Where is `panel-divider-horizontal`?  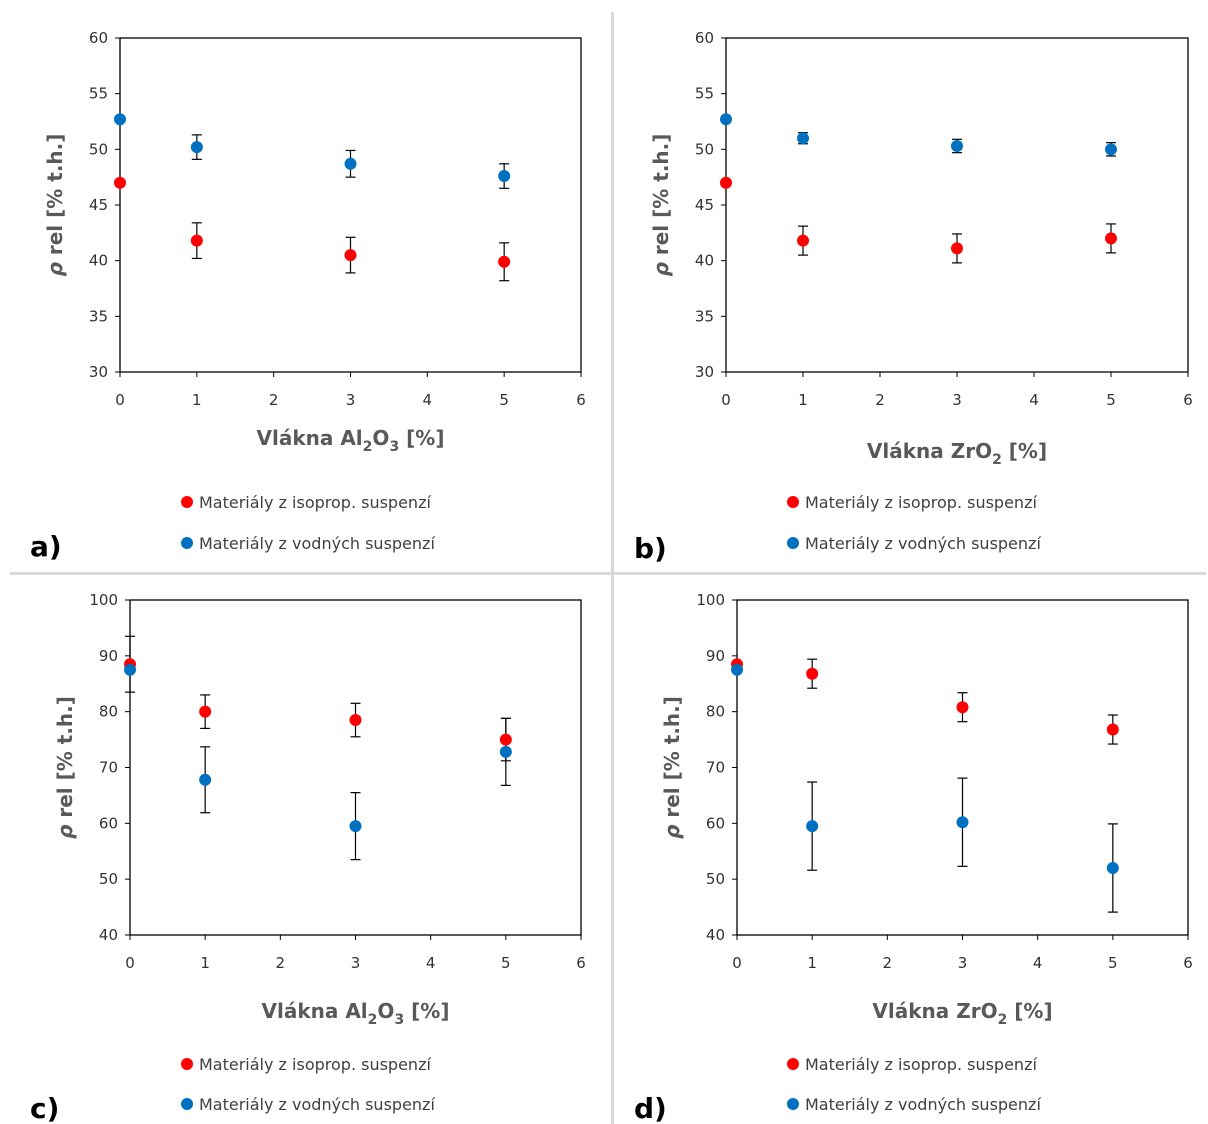
panel-divider-horizontal is located at coordinates (608, 573).